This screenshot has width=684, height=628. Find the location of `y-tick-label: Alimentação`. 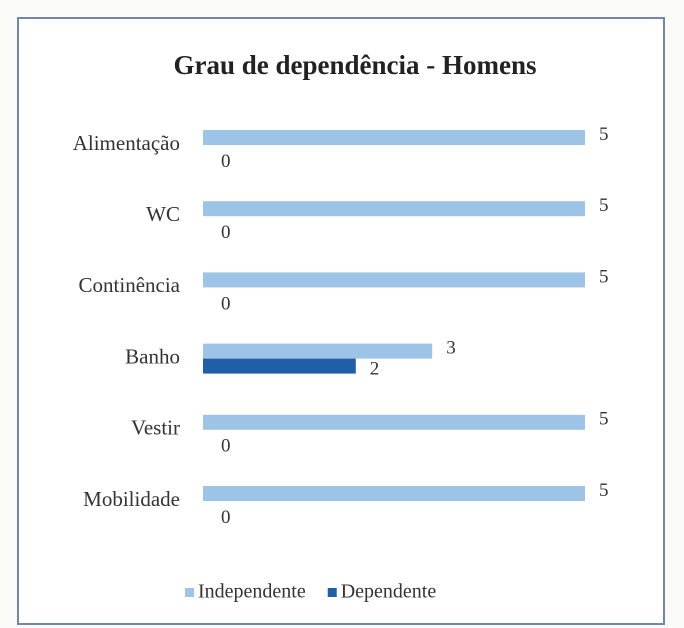

y-tick-label: Alimentação is located at coordinates (126, 143).